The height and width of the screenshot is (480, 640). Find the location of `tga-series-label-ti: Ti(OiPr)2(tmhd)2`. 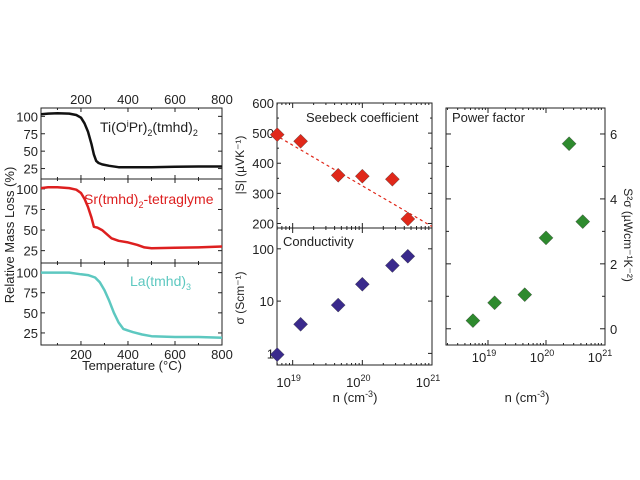

tga-series-label-ti: Ti(OiPr)2(tmhd)2 is located at coordinates (149, 128).